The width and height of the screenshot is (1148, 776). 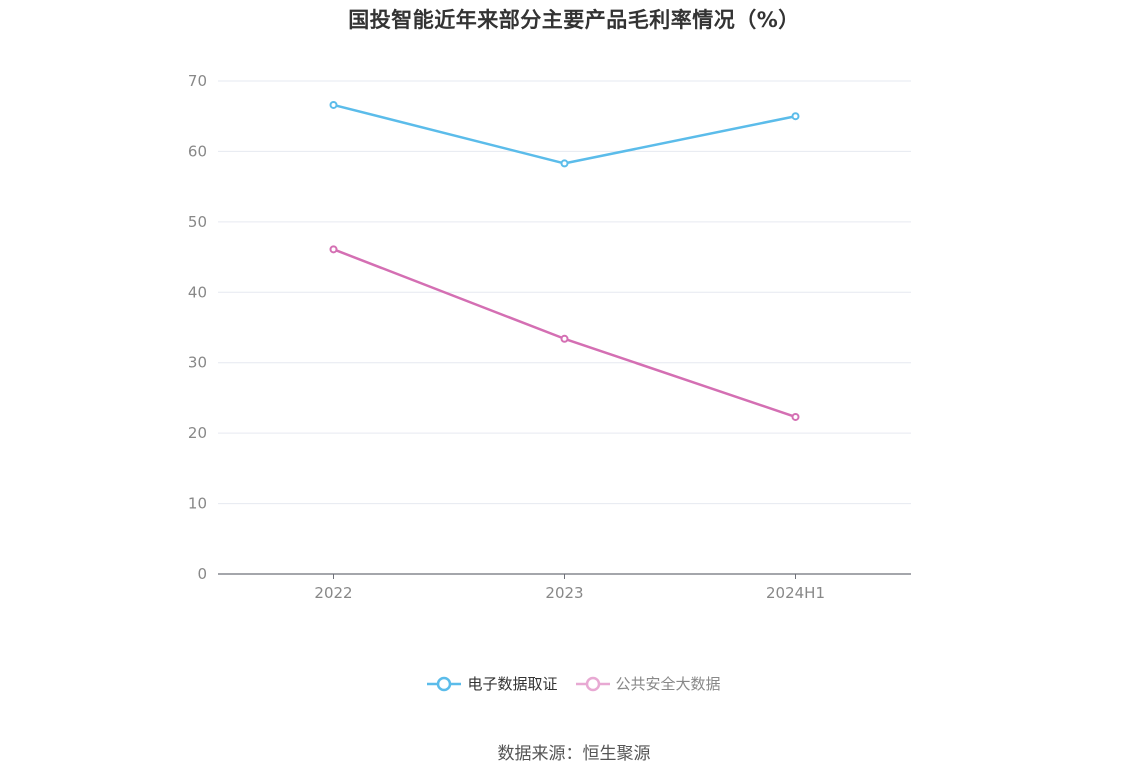 I want to click on y-tick-label: 0, so click(x=202, y=574).